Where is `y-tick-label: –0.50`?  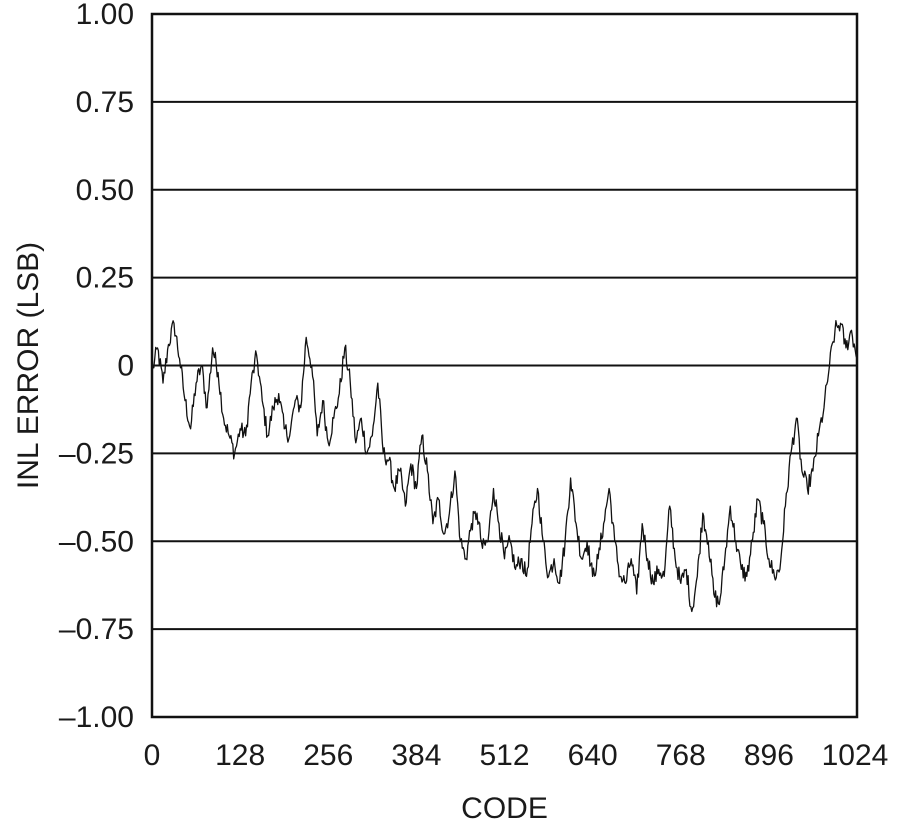 y-tick-label: –0.50 is located at coordinates (96, 541).